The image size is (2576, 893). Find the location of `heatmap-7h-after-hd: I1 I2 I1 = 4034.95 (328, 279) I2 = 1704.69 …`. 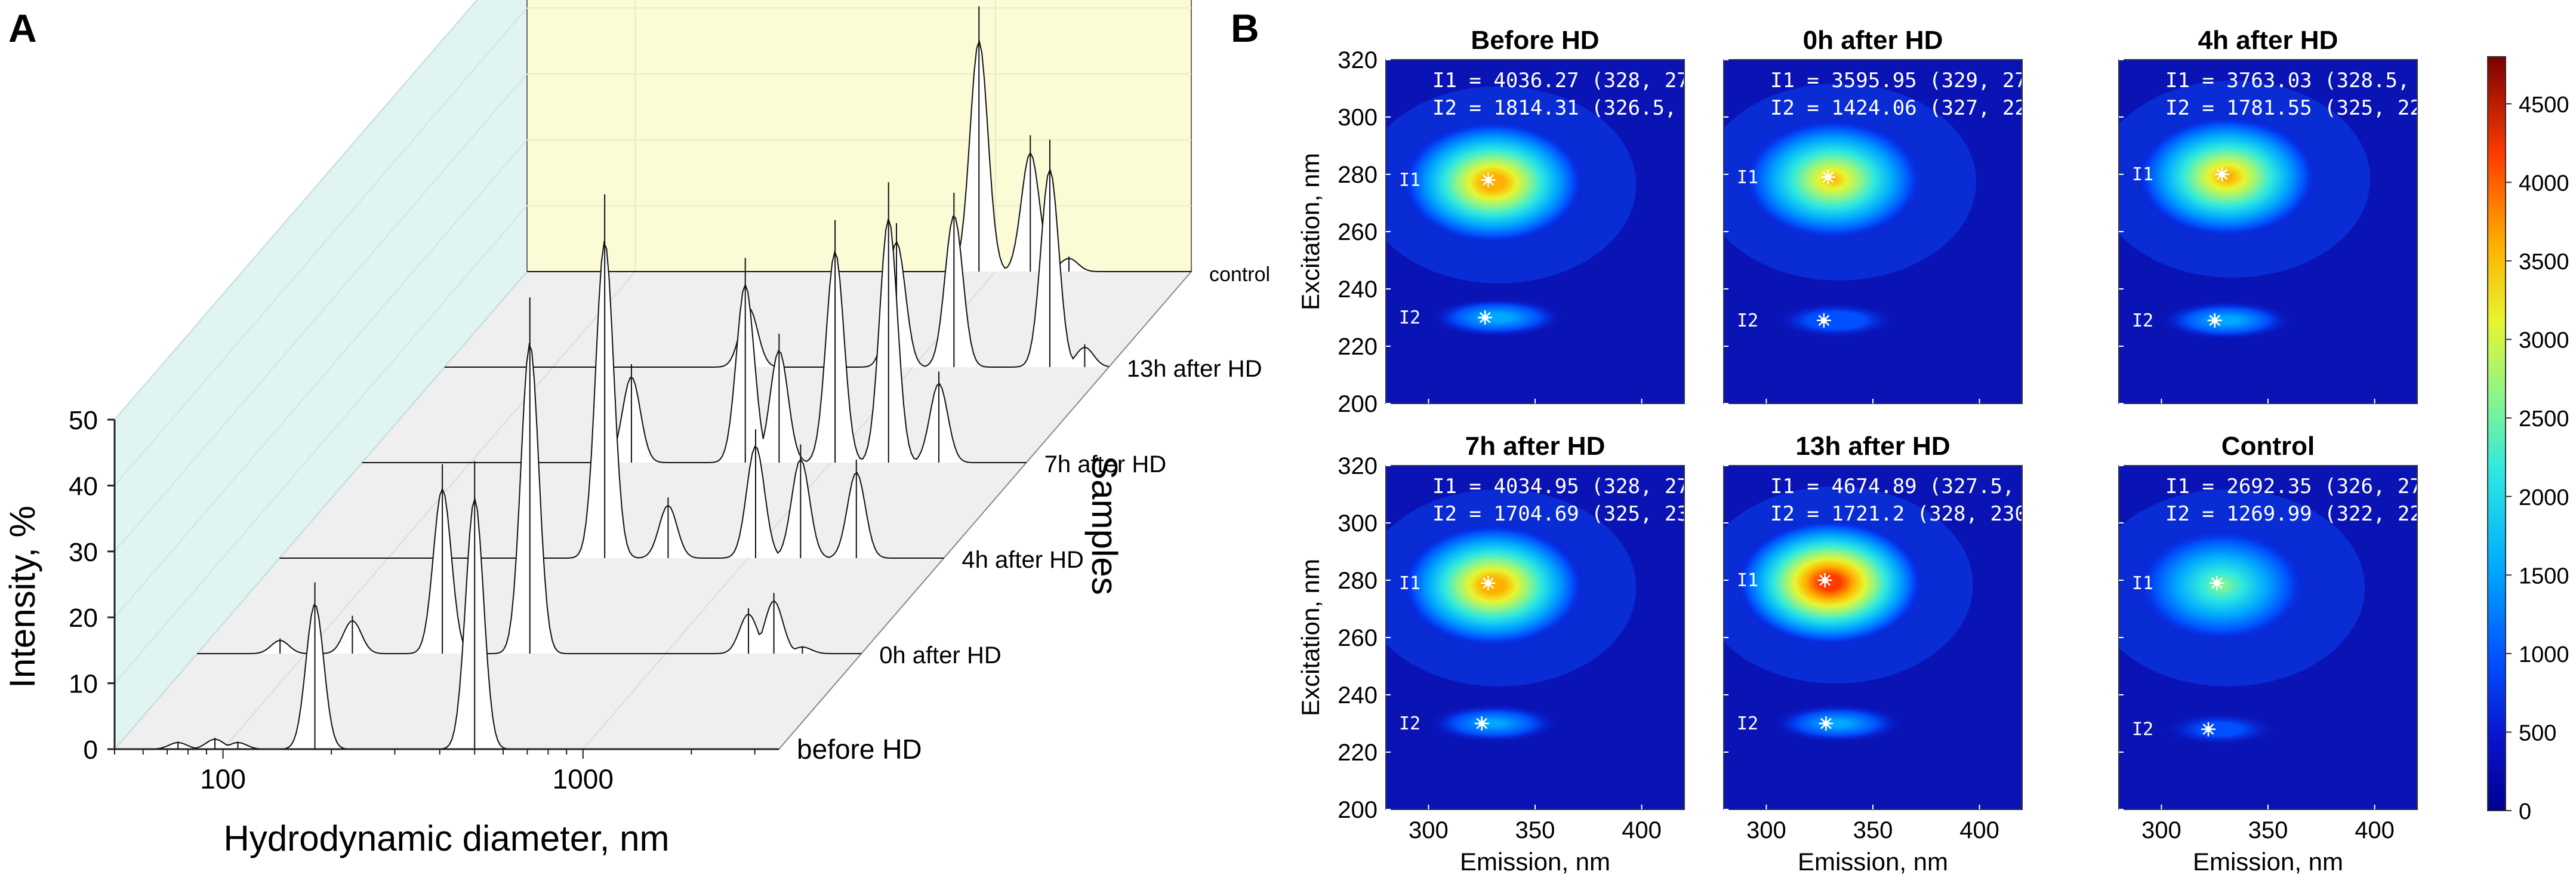

heatmap-7h-after-hd: I1 I2 I1 = 4034.95 (328, 279) I2 = 1704.69 … is located at coordinates (1505, 654).